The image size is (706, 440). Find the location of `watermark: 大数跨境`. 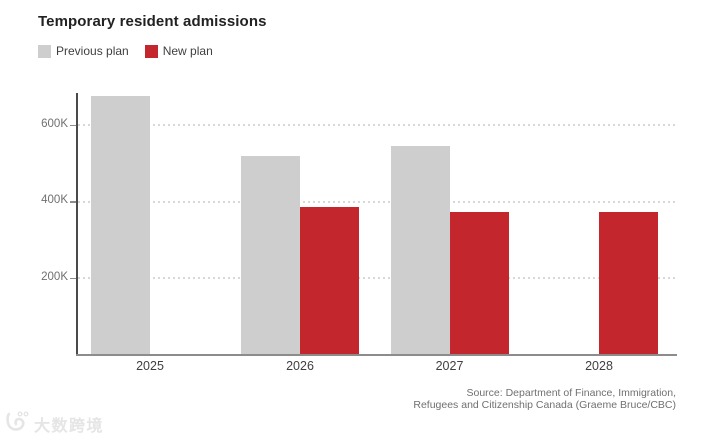

watermark: 大数跨境 is located at coordinates (54, 423).